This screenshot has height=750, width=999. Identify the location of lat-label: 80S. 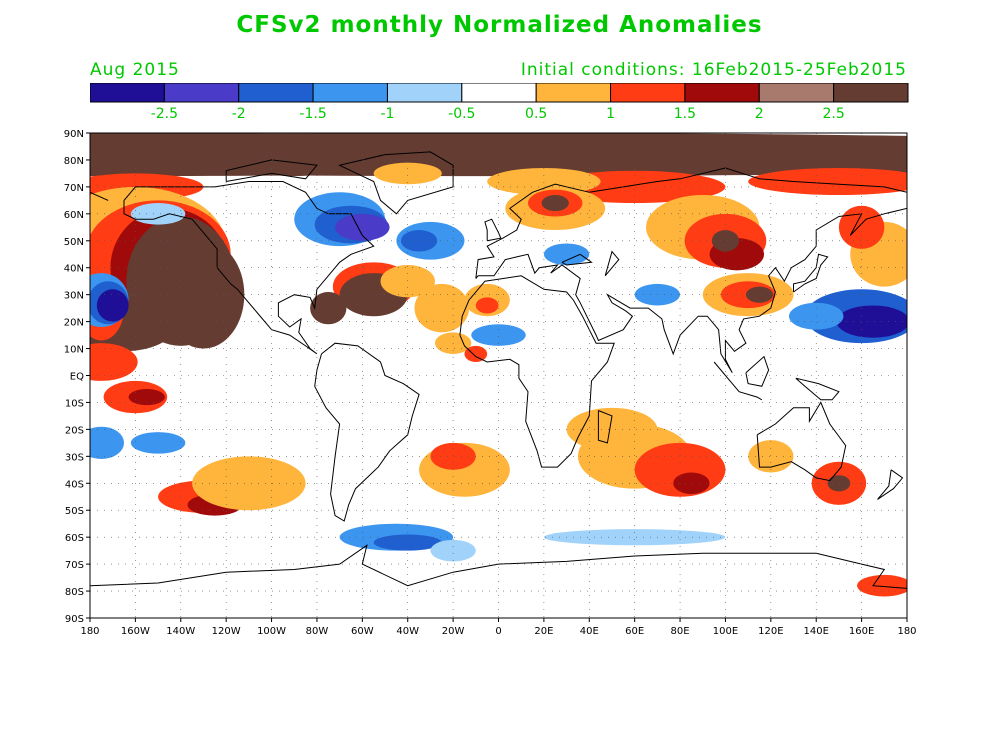
(74, 592).